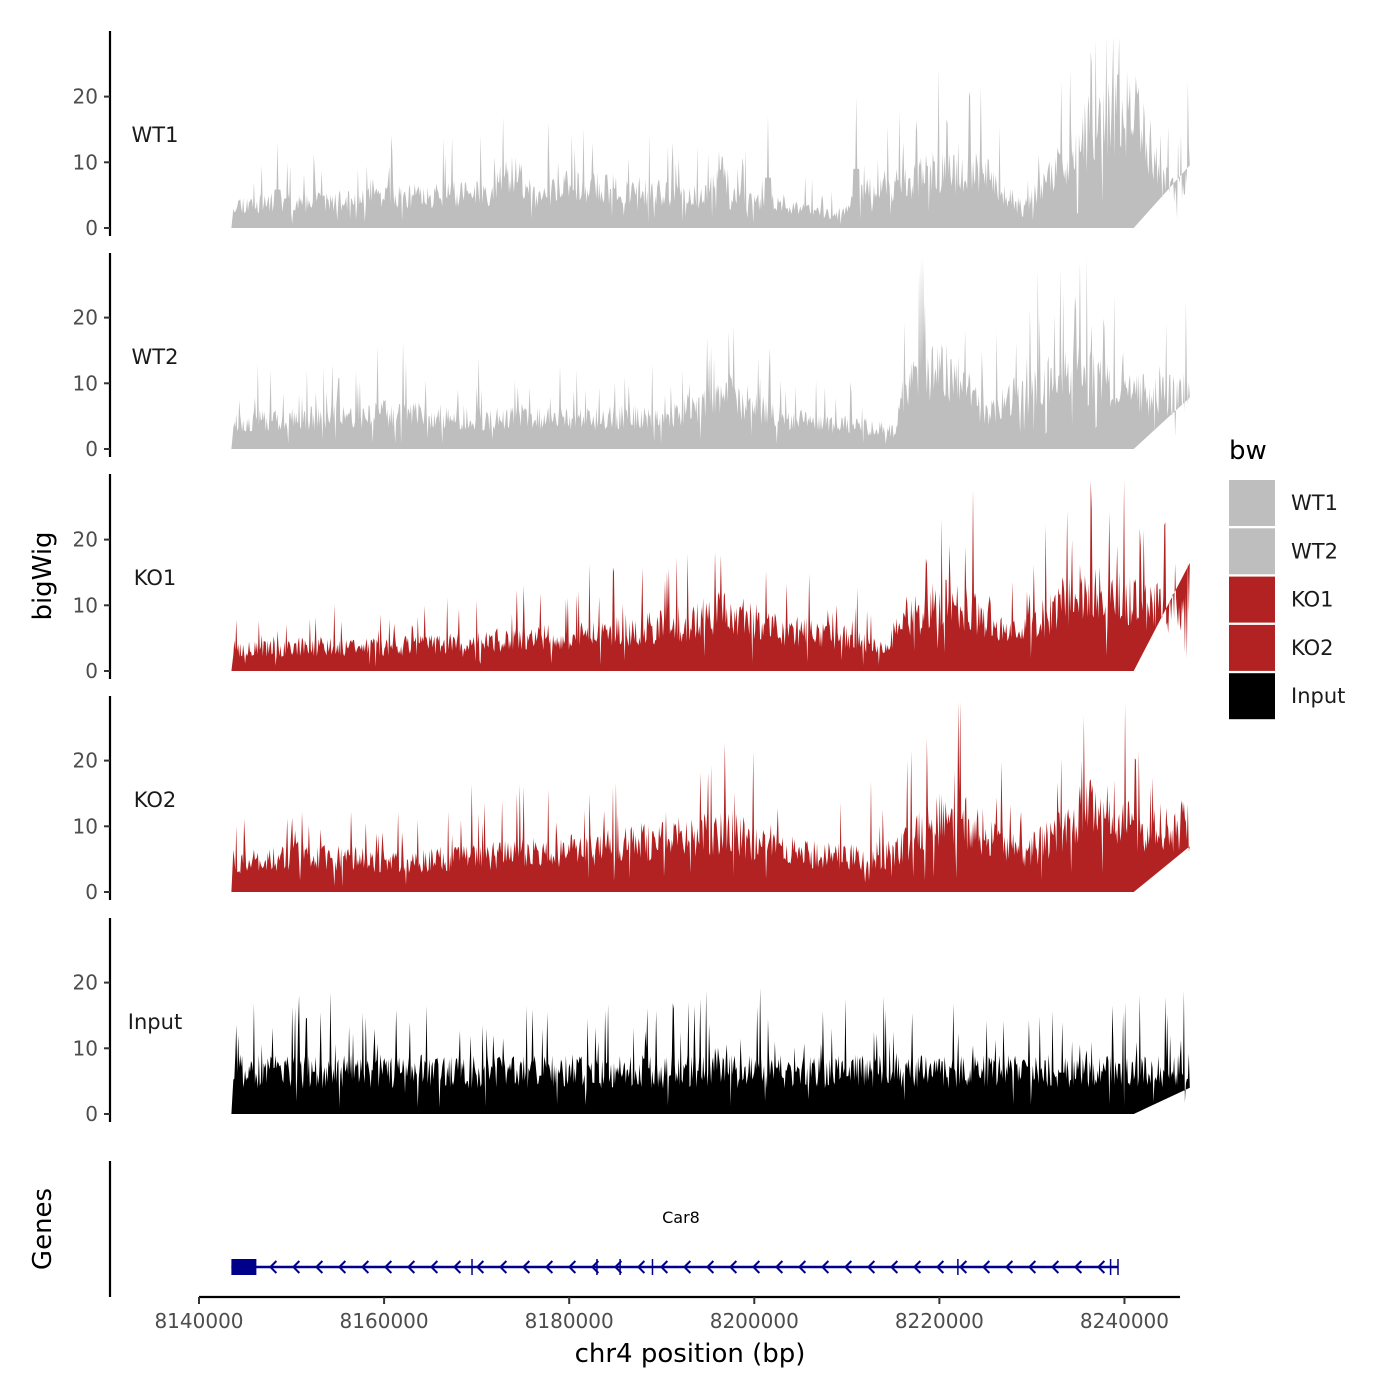 The height and width of the screenshot is (1400, 1400). I want to click on legend-label: WT1, so click(1314, 503).